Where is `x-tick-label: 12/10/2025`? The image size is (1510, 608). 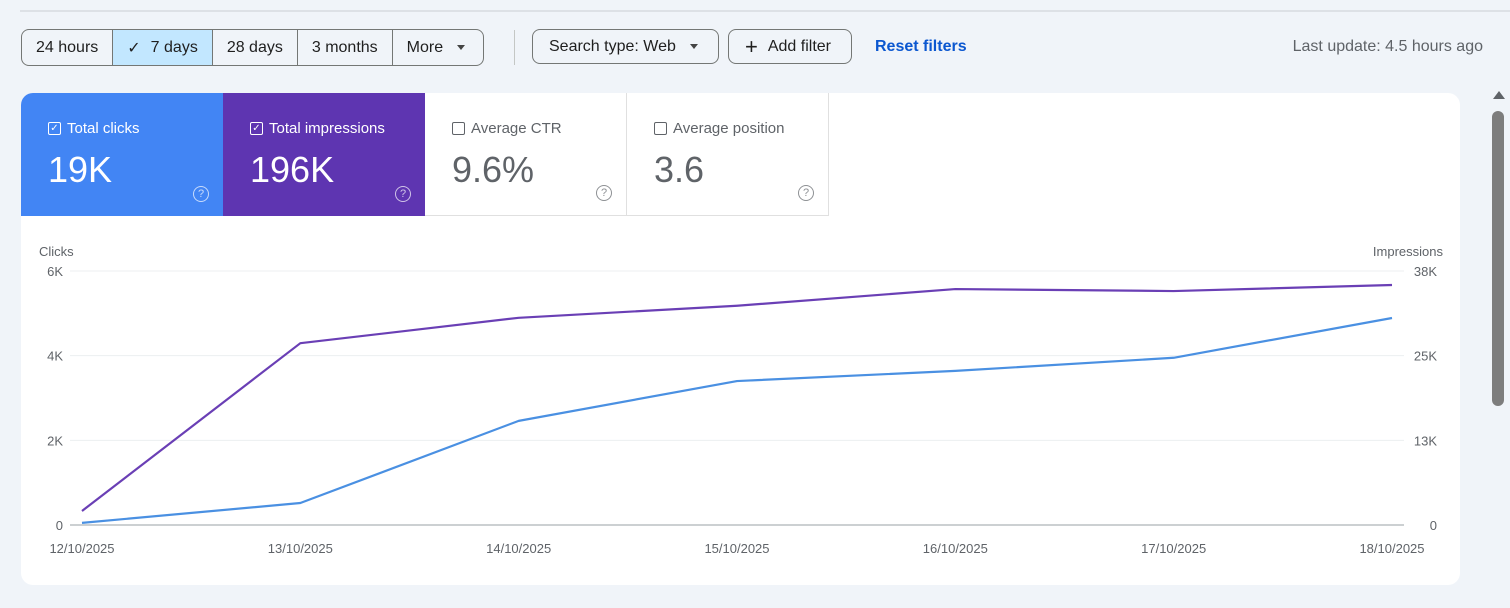
x-tick-label: 12/10/2025 is located at coordinates (81, 548).